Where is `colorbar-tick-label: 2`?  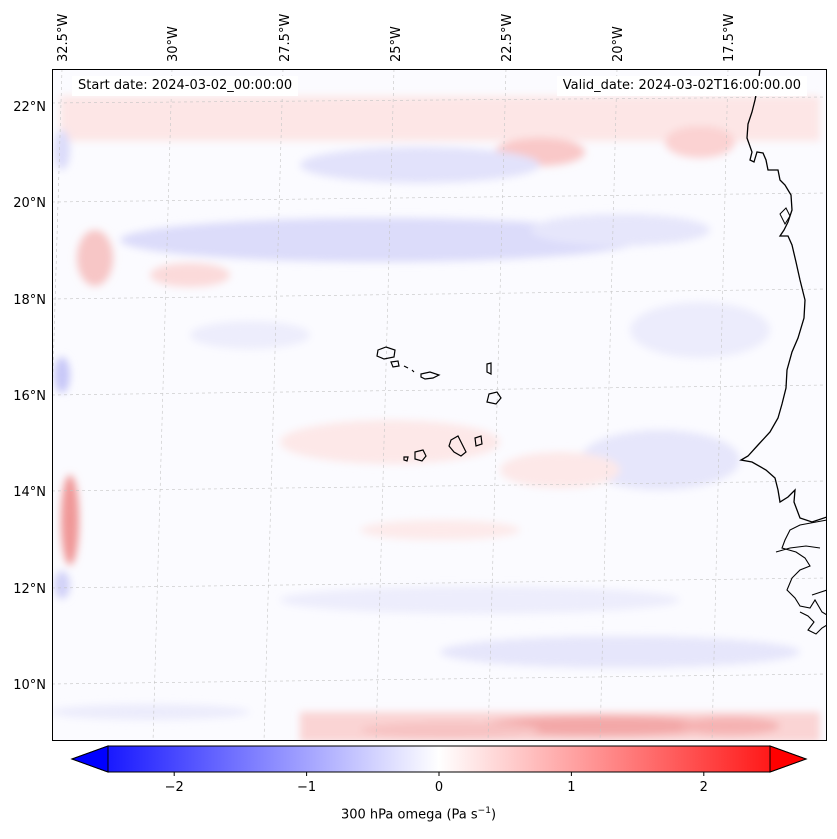 colorbar-tick-label: 2 is located at coordinates (704, 787).